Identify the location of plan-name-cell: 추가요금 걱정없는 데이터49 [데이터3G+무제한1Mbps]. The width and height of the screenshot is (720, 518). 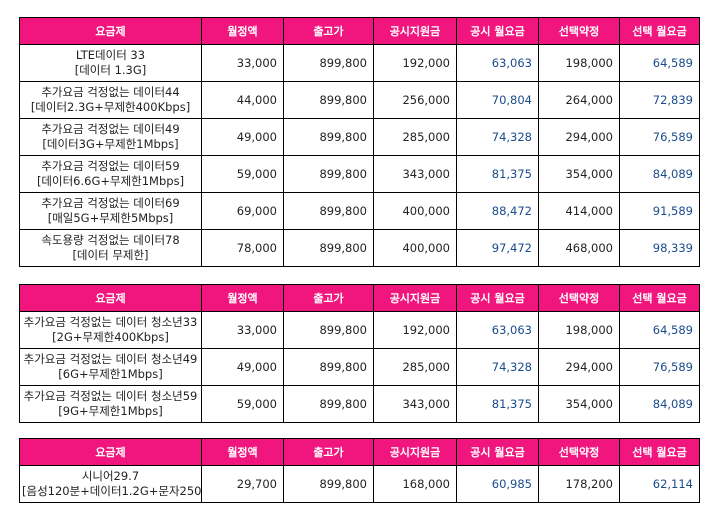
(110, 137).